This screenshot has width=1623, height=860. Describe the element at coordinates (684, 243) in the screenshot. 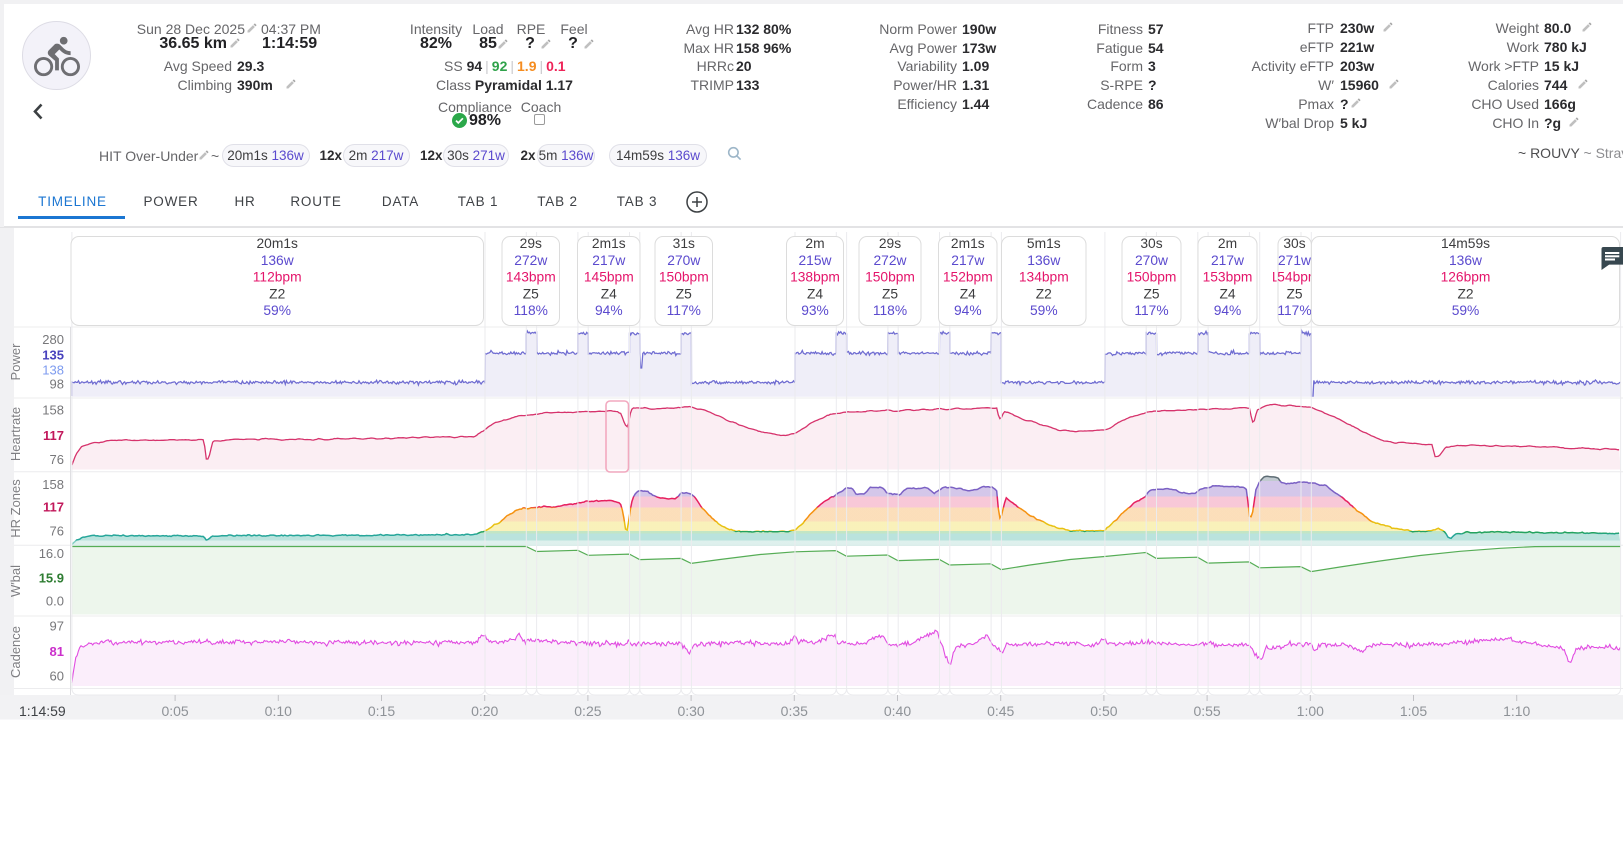

I see `svg-text: 31s` at that location.